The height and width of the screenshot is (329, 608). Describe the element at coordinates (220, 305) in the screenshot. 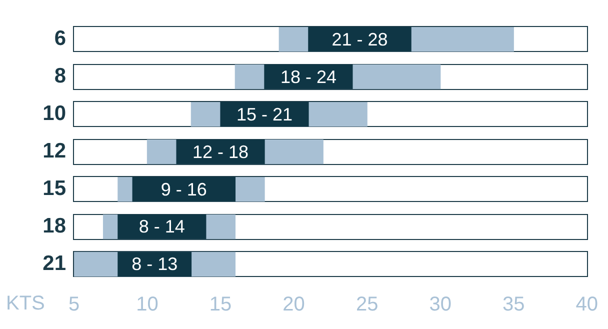

I see `x-tick-label: 15` at that location.